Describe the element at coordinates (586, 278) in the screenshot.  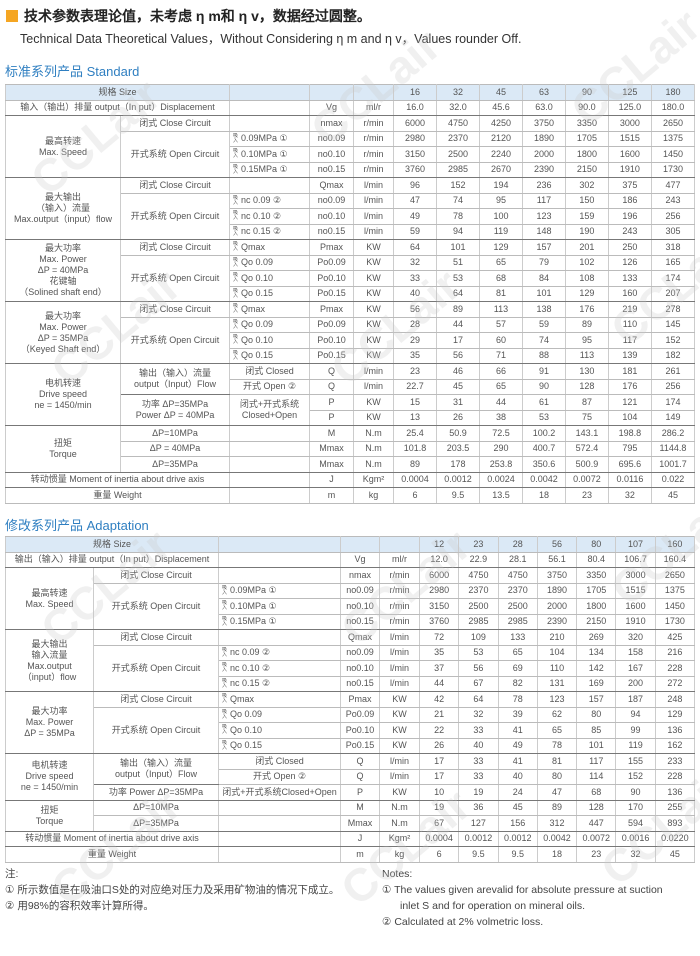
I see `value-cell: 108` at that location.